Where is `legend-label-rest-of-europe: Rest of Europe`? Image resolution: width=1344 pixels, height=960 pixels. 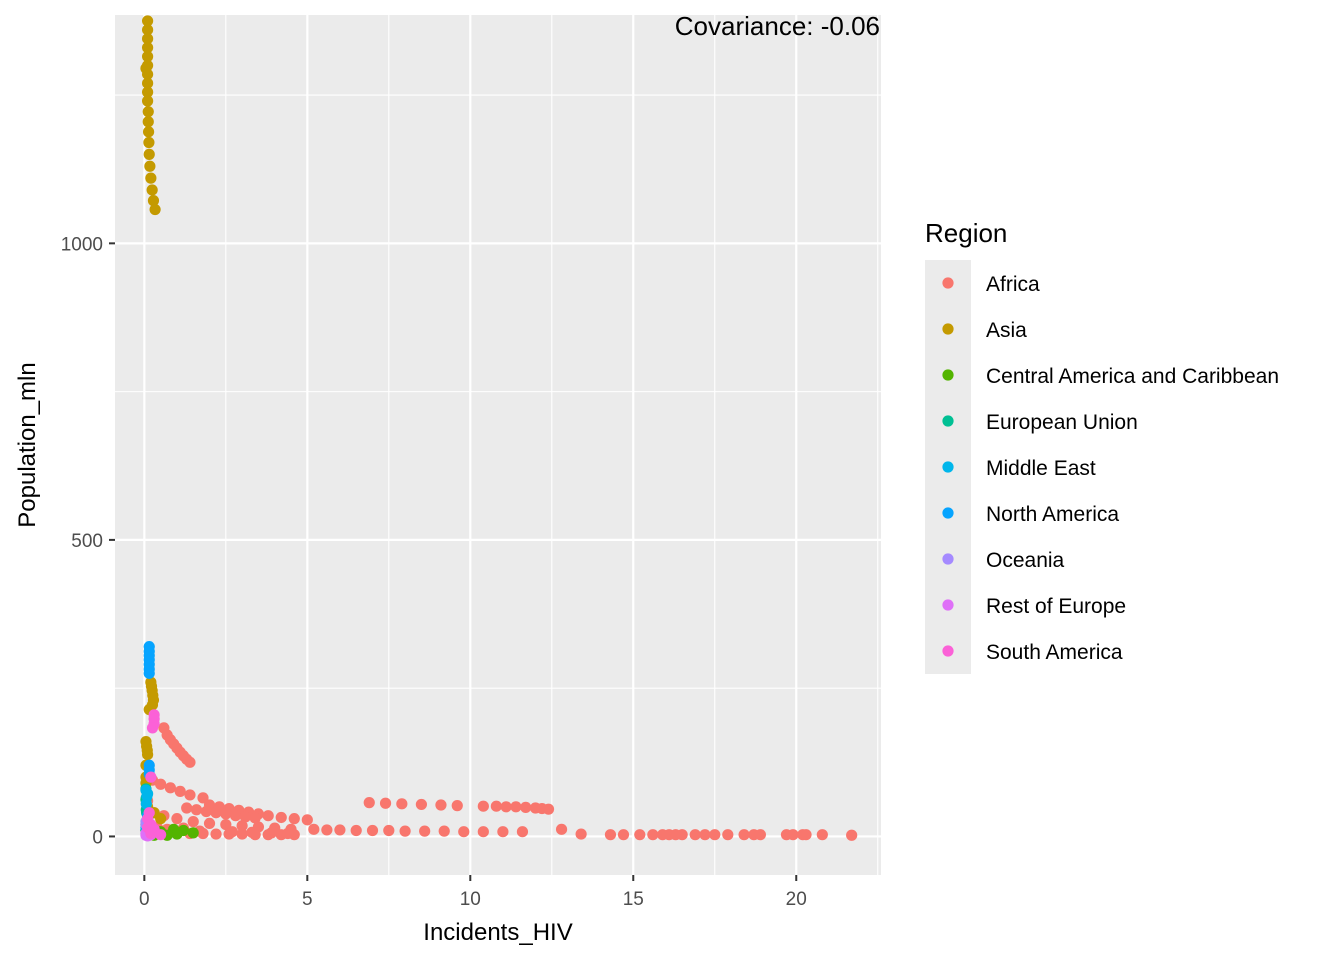 legend-label-rest-of-europe: Rest of Europe is located at coordinates (1056, 606).